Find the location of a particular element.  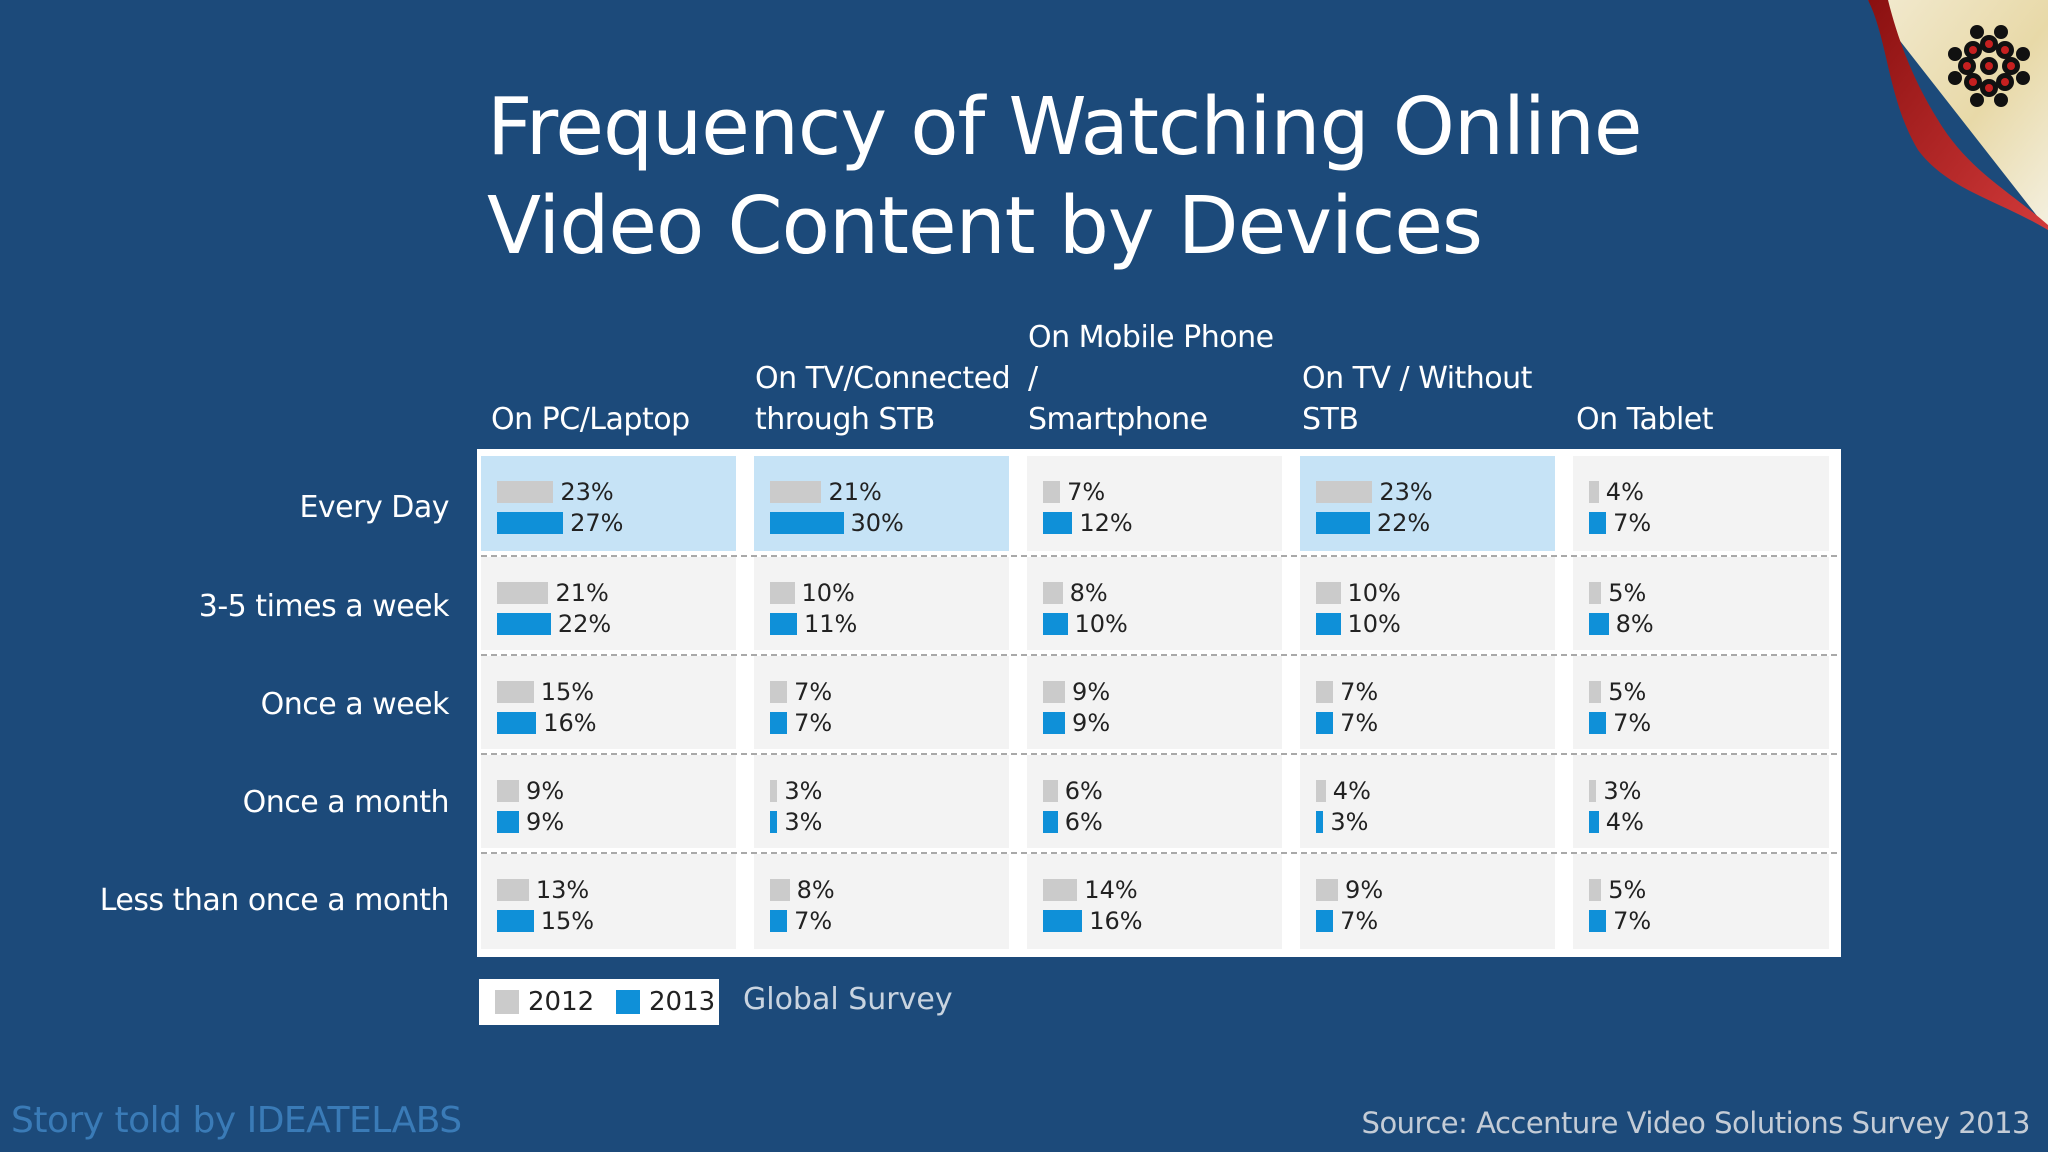

column-header-line-2: through STB is located at coordinates (845, 419).